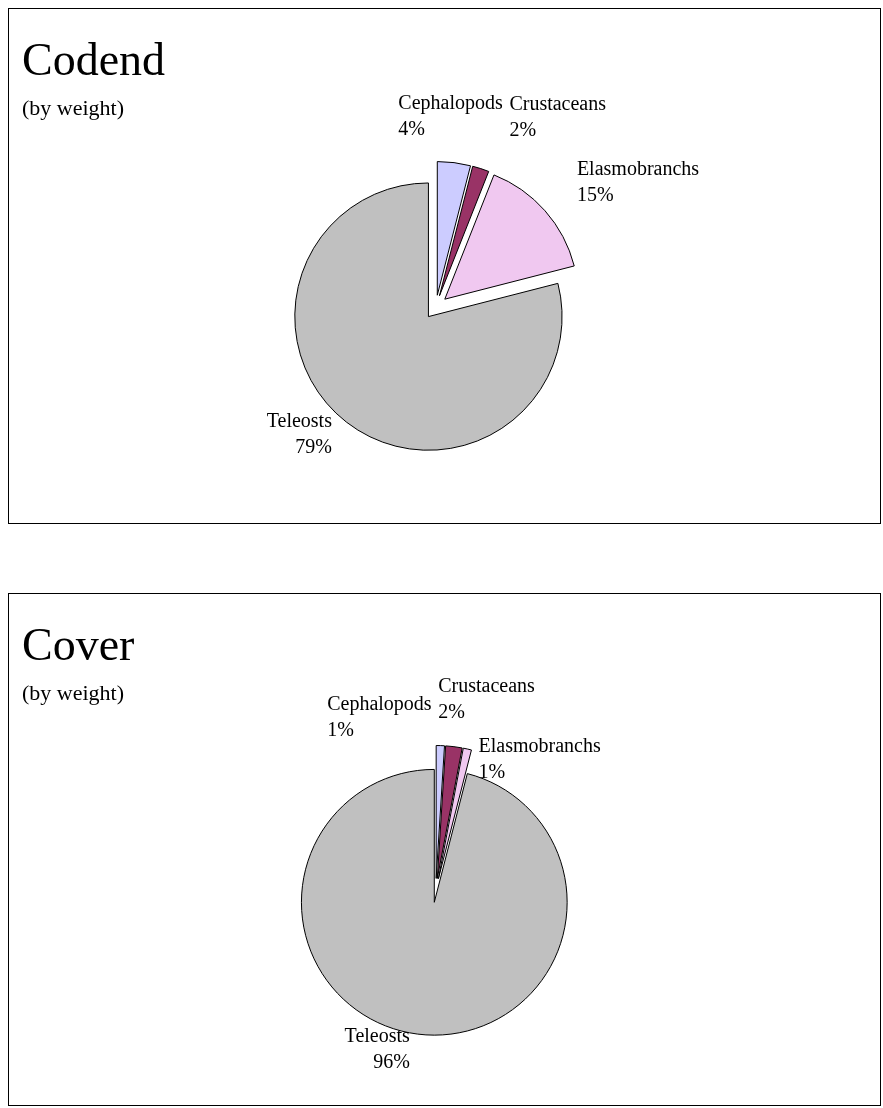 This screenshot has width=883, height=1108. What do you see at coordinates (391, 1060) in the screenshot?
I see `data-label: 96%` at bounding box center [391, 1060].